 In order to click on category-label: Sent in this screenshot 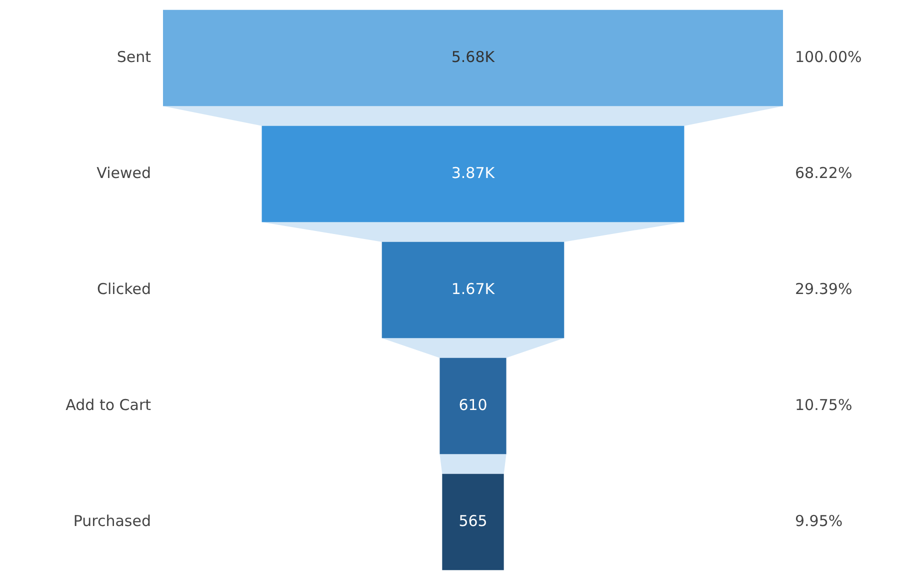, I will do `click(134, 57)`.